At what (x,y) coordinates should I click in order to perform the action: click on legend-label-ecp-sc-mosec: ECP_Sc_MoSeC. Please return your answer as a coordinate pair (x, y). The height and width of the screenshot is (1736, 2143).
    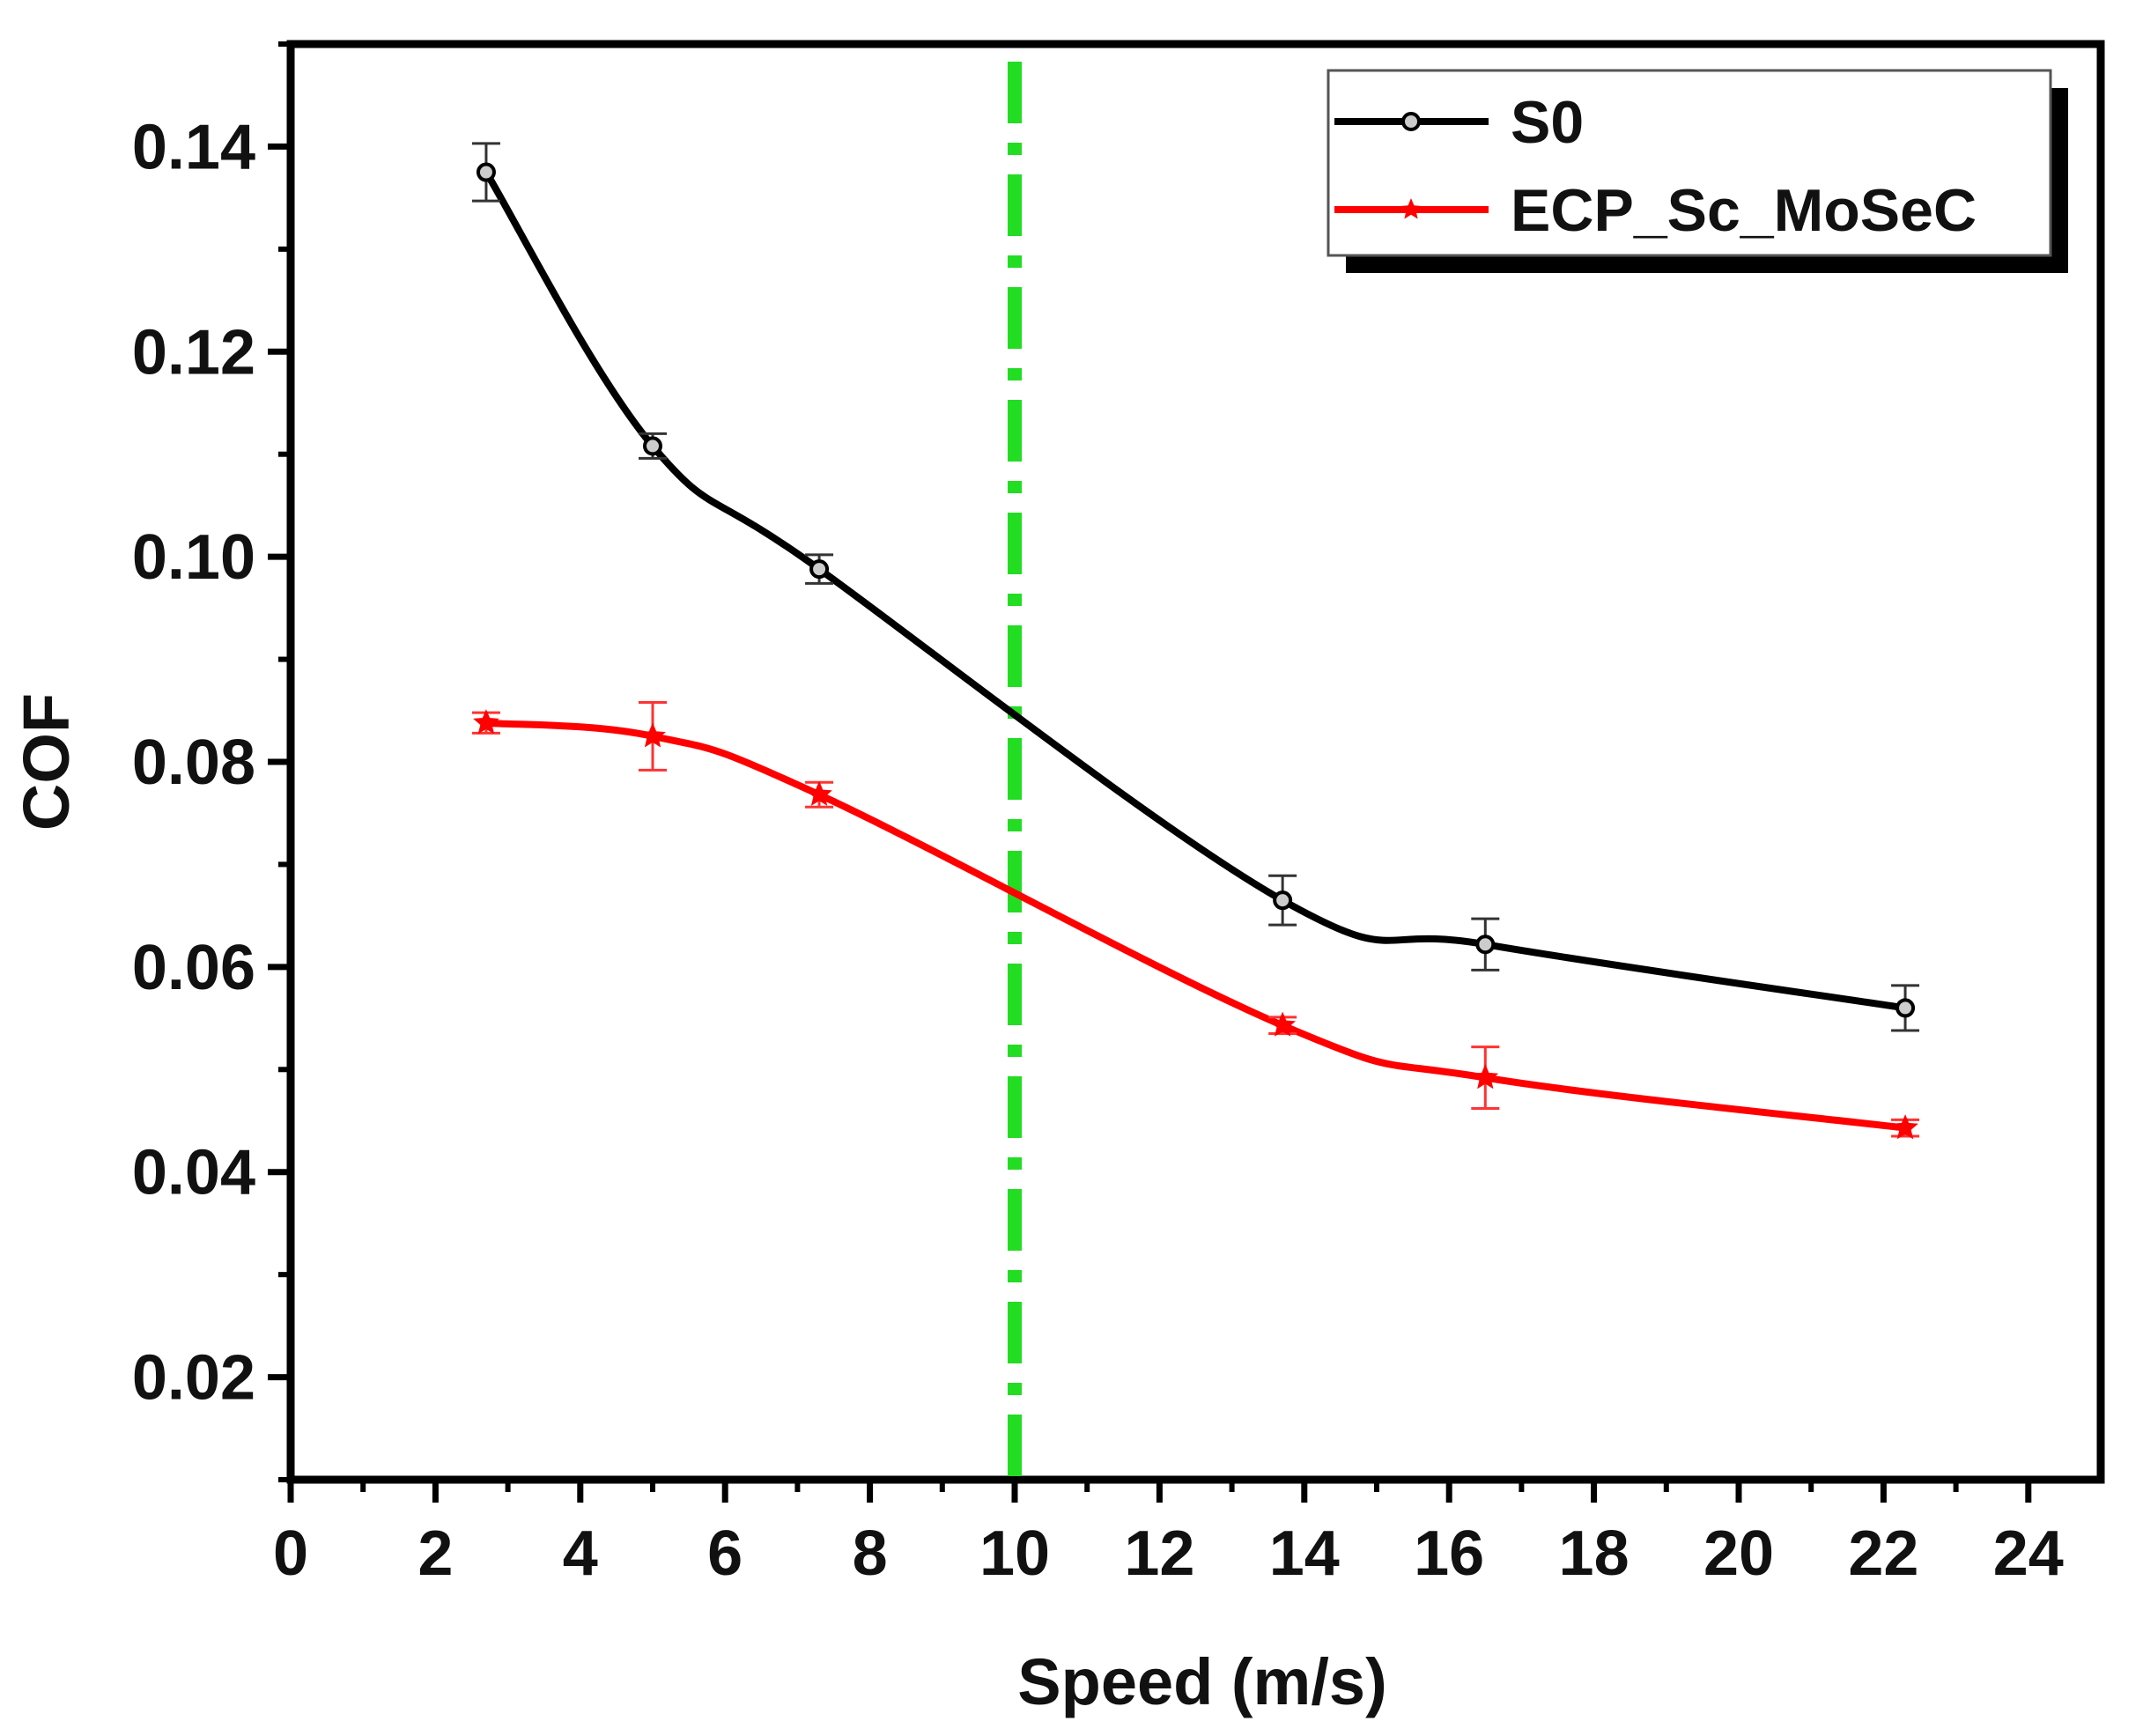
    Looking at the image, I should click on (1744, 210).